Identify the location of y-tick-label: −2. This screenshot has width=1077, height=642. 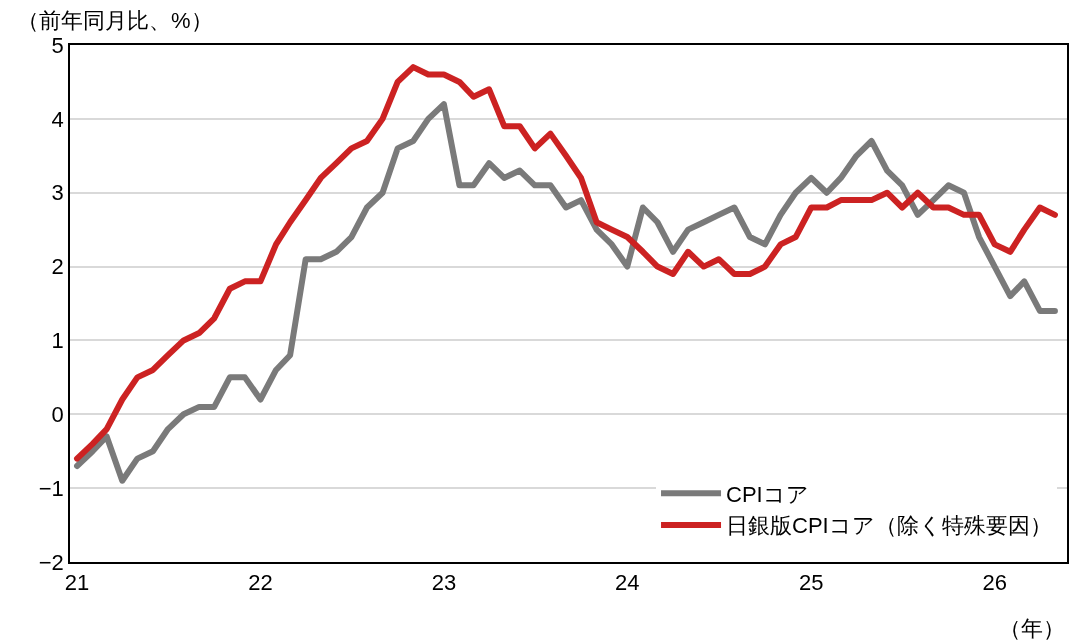
(51, 562).